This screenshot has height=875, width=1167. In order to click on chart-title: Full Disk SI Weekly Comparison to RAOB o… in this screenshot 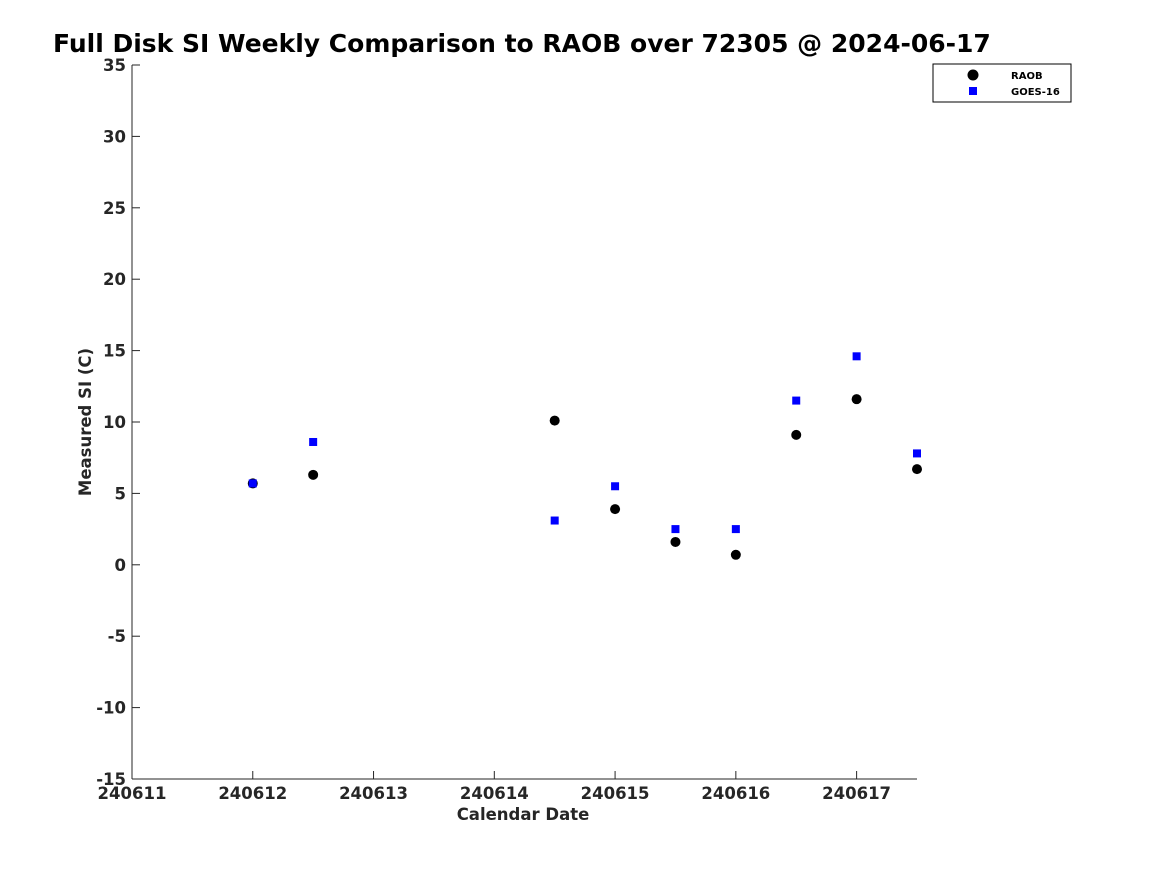, I will do `click(522, 43)`.